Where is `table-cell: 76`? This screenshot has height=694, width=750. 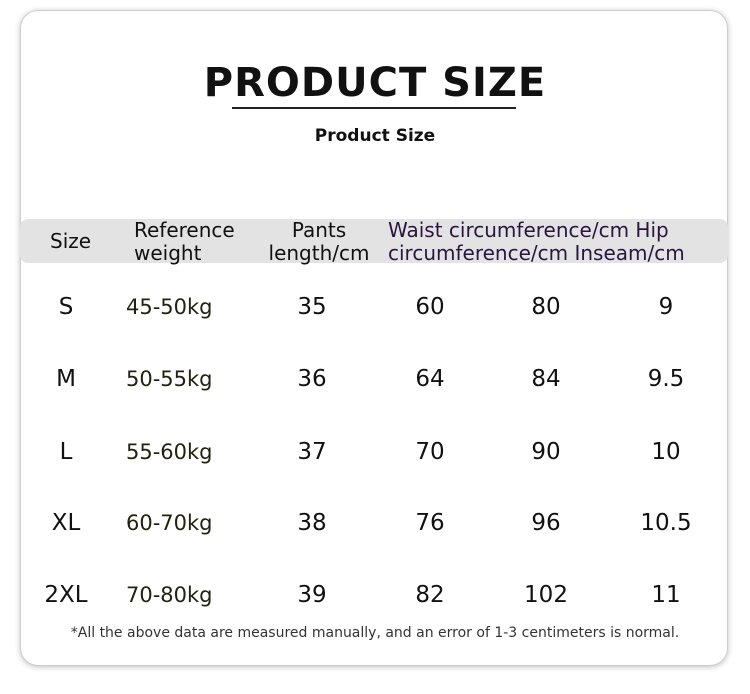 table-cell: 76 is located at coordinates (430, 523).